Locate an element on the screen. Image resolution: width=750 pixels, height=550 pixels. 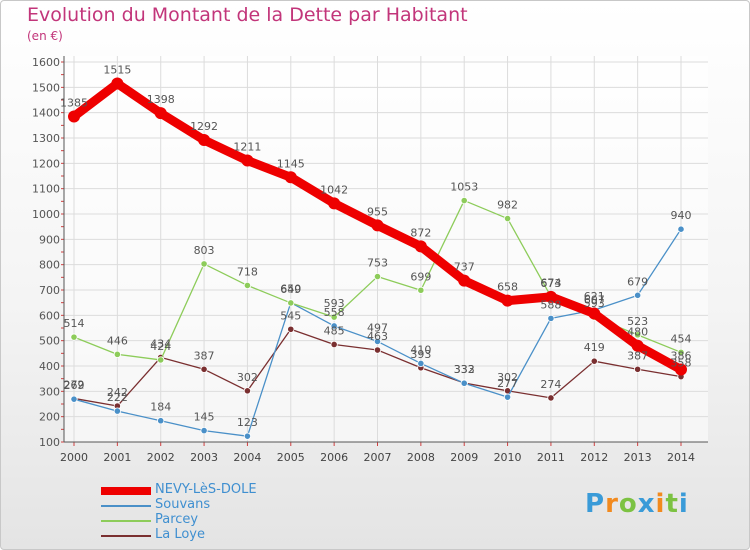
data-label: 1385 is located at coordinates (74, 102).